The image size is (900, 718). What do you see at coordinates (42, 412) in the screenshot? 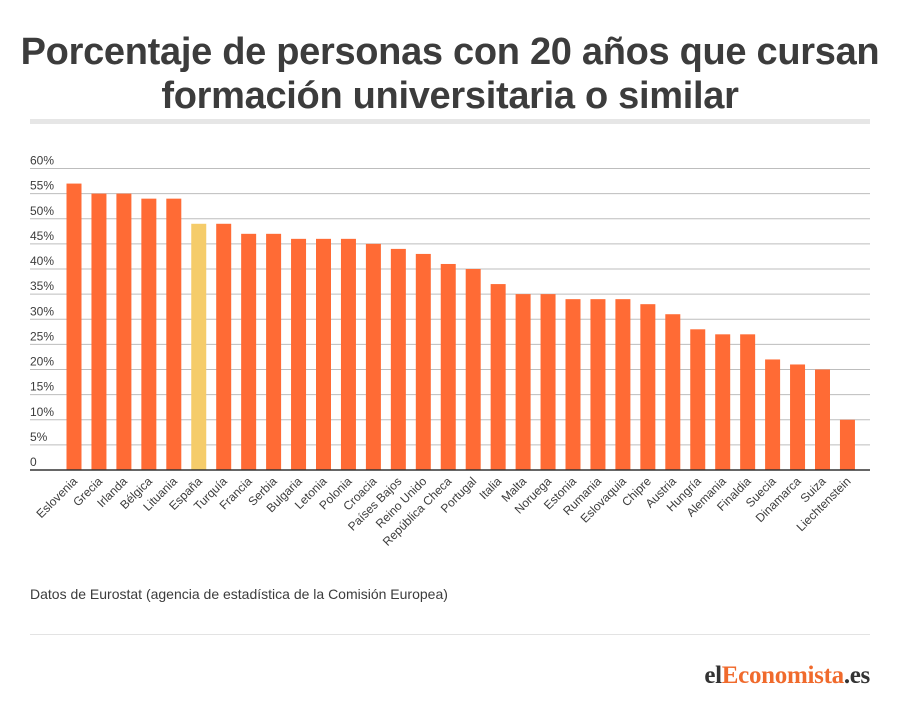
I see `y-tick-label: 10%` at bounding box center [42, 412].